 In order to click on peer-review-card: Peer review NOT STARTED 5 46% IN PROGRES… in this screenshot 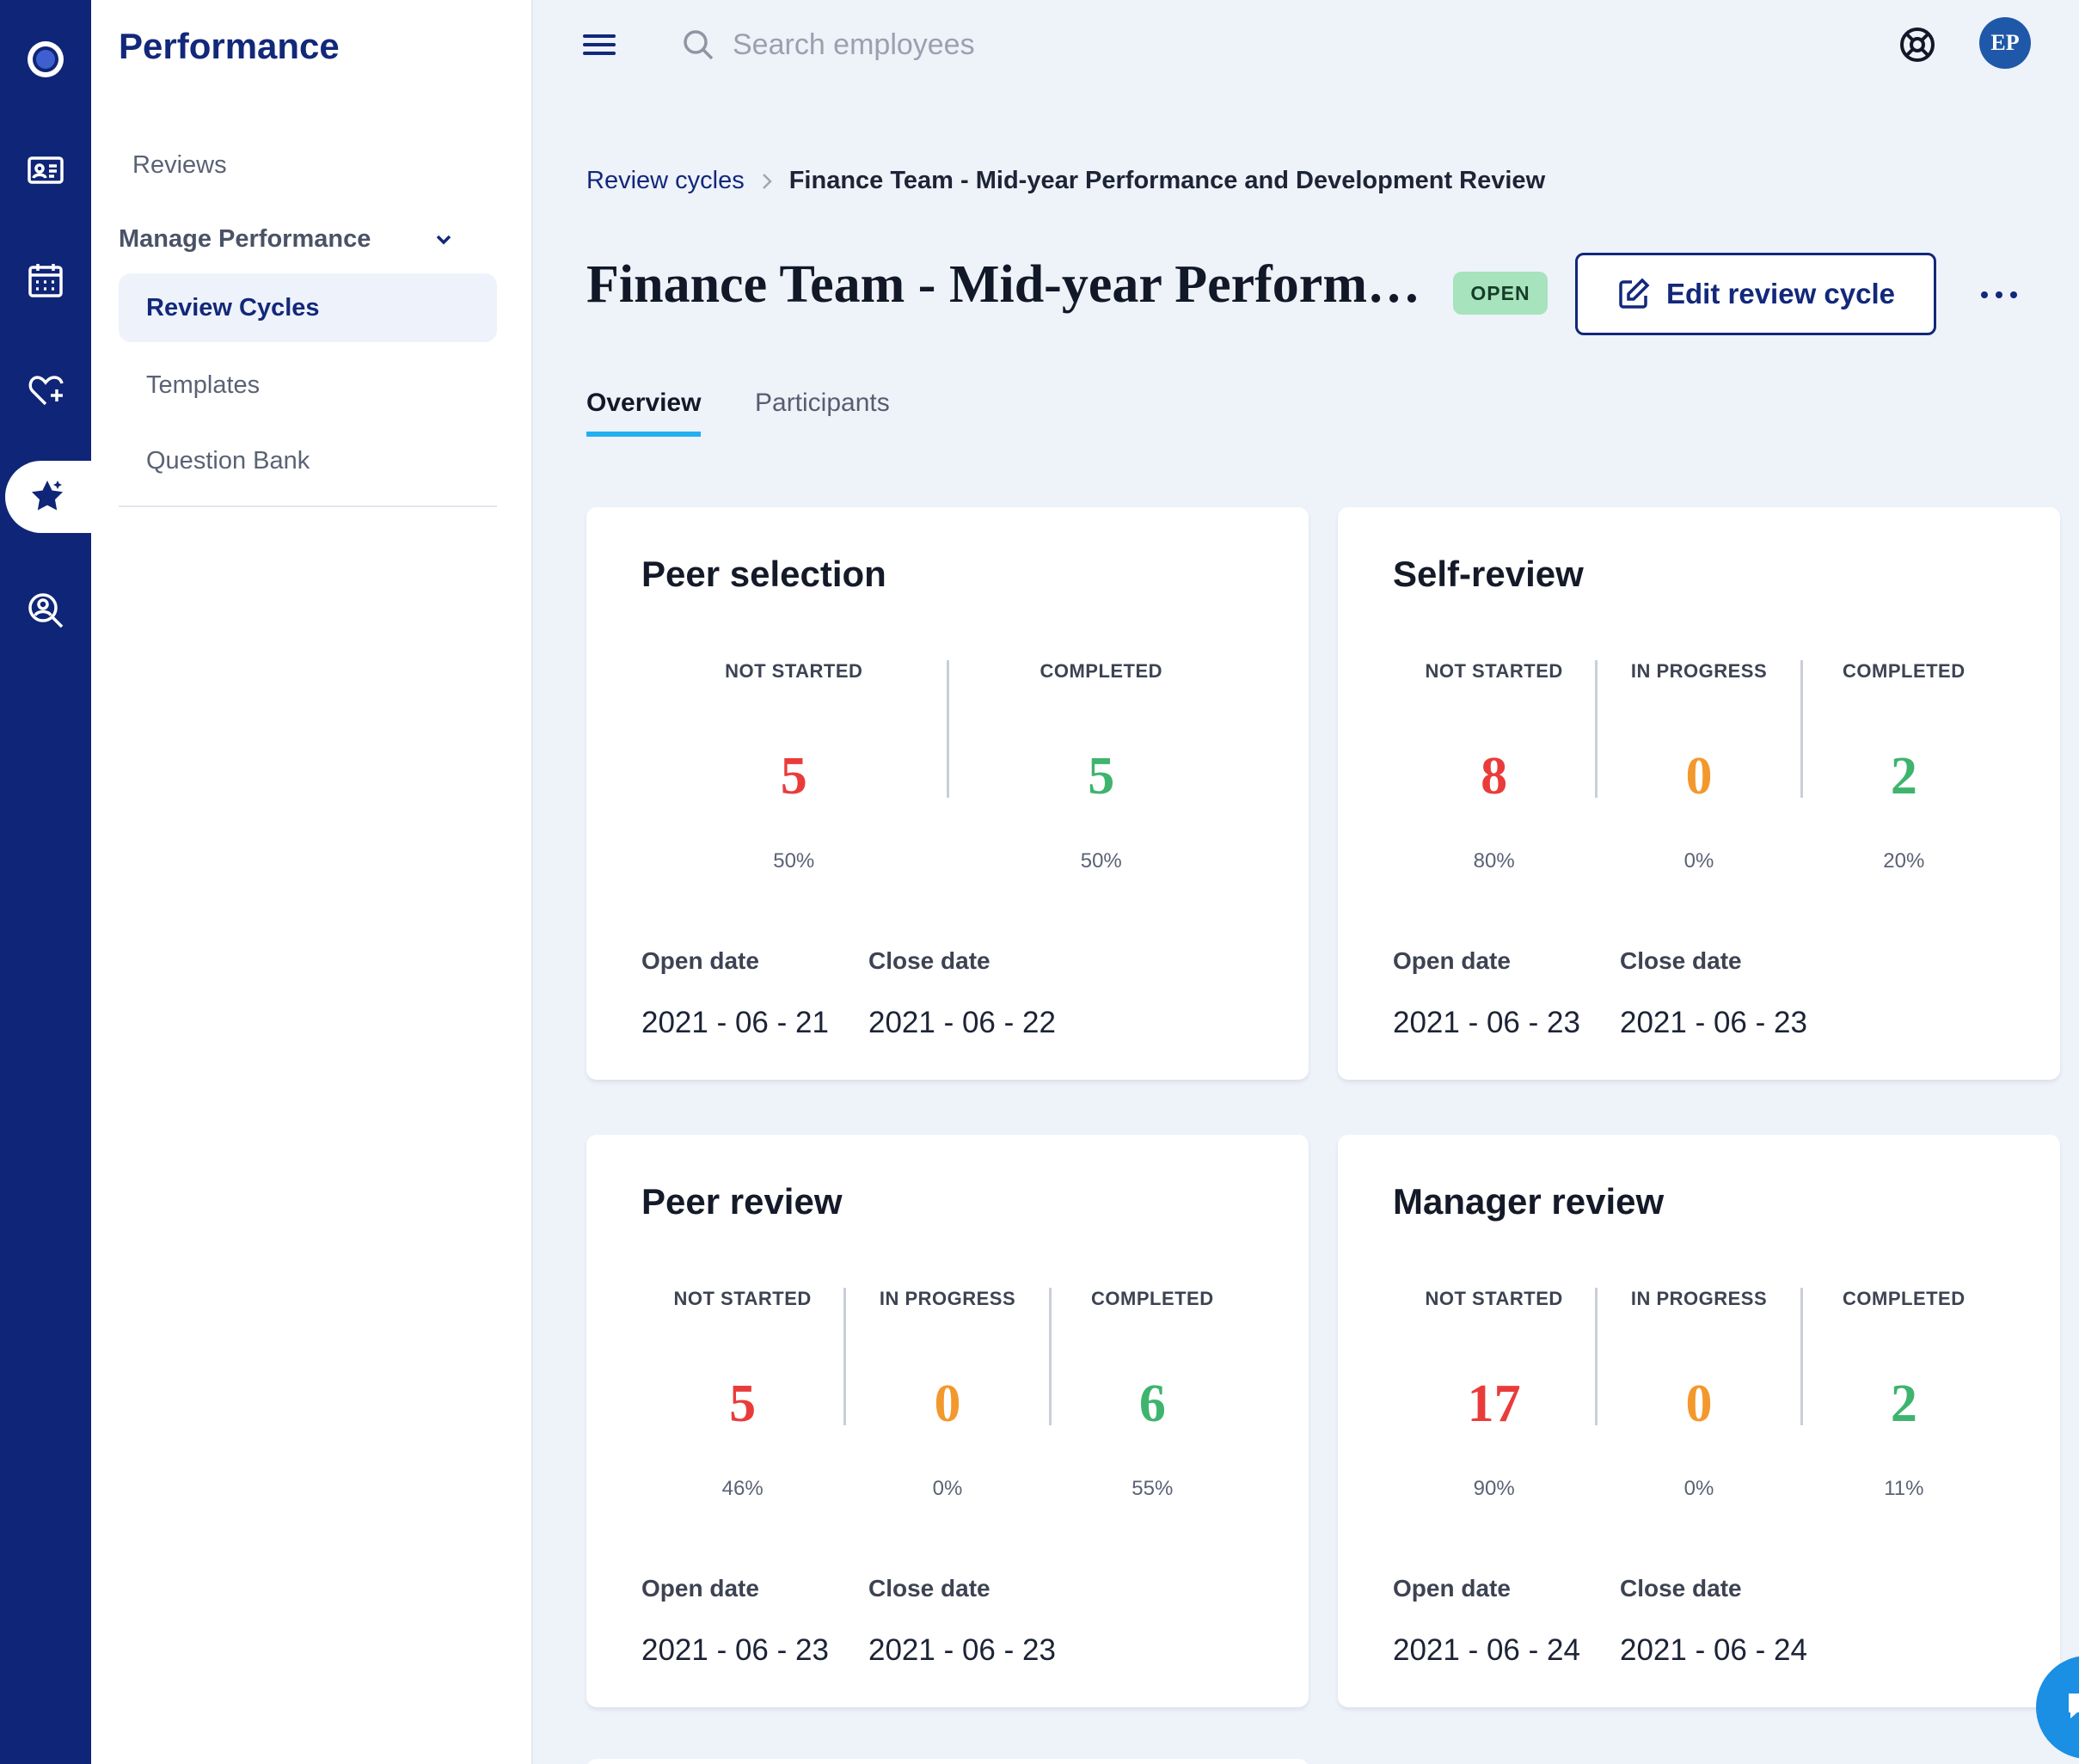, I will do `click(947, 1421)`.